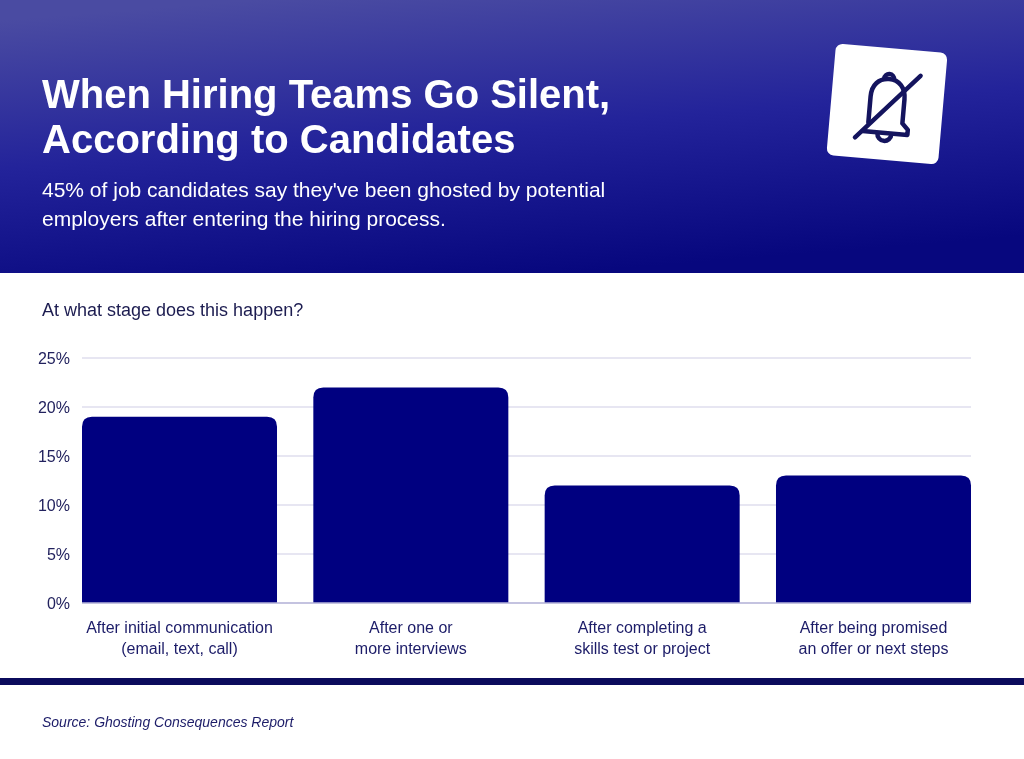 The height and width of the screenshot is (759, 1024). Describe the element at coordinates (53, 407) in the screenshot. I see `y-tick-label: 20%` at that location.